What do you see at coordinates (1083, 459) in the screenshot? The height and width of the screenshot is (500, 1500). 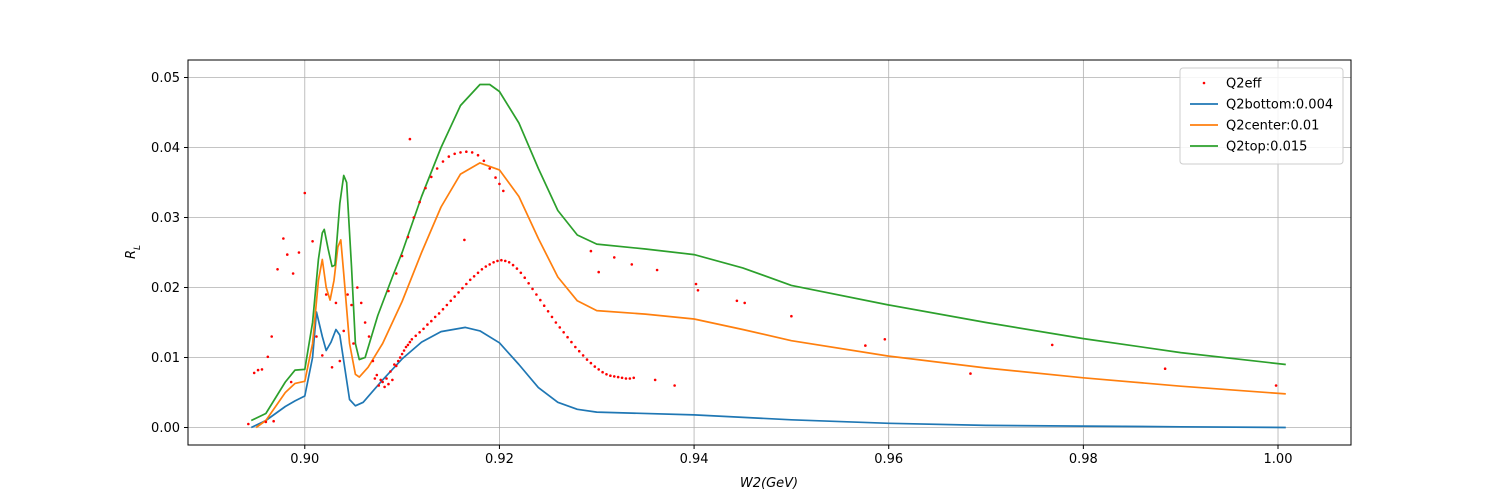 I see `x-tick-label: 0.98` at bounding box center [1083, 459].